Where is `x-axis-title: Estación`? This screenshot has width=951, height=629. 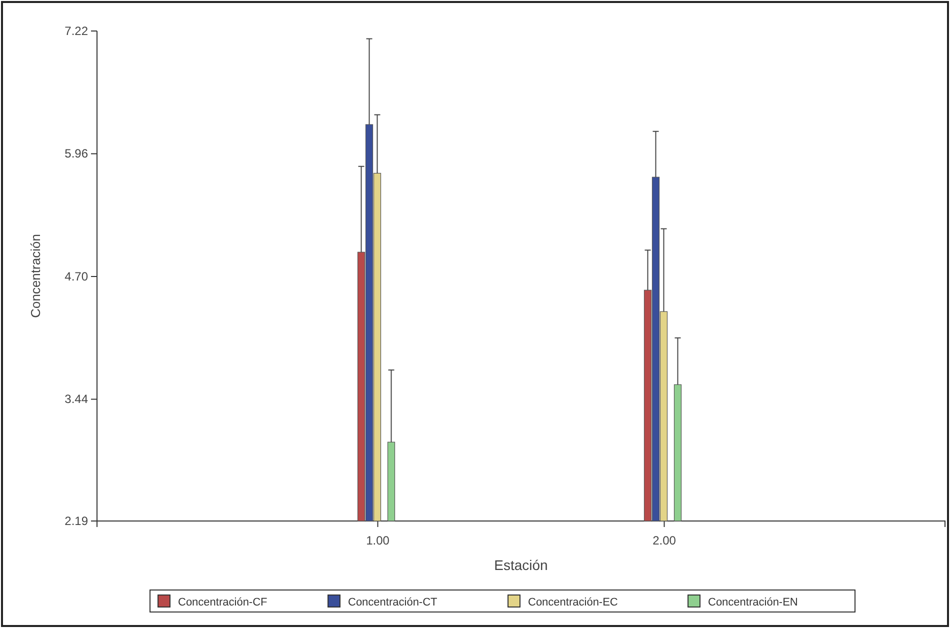 x-axis-title: Estación is located at coordinates (521, 565).